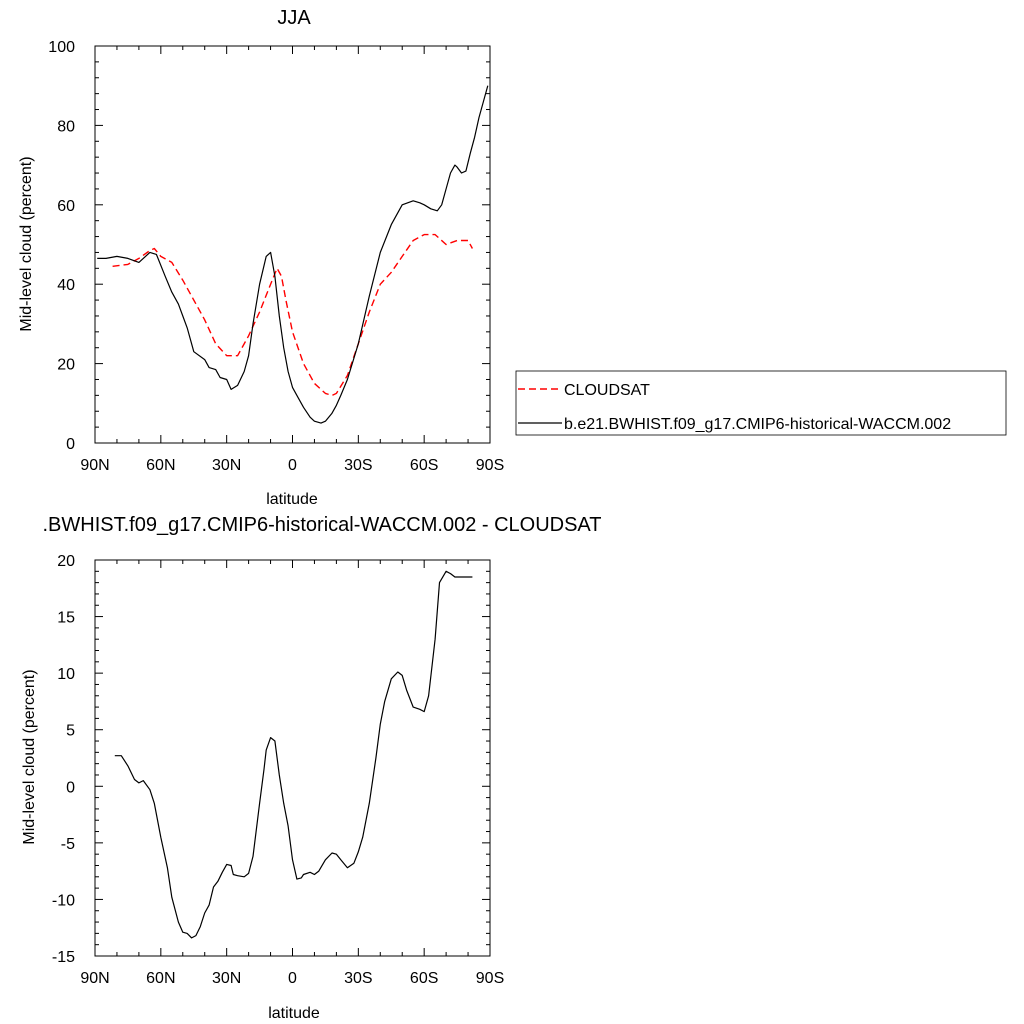  Describe the element at coordinates (61, 47) in the screenshot. I see `y-tick-label: 100` at that location.